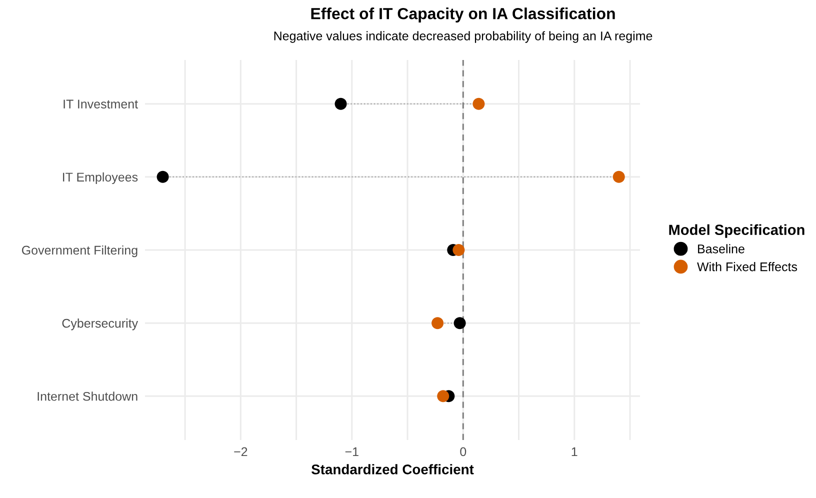  Describe the element at coordinates (463, 451) in the screenshot. I see `x-tick-label: 0` at that location.